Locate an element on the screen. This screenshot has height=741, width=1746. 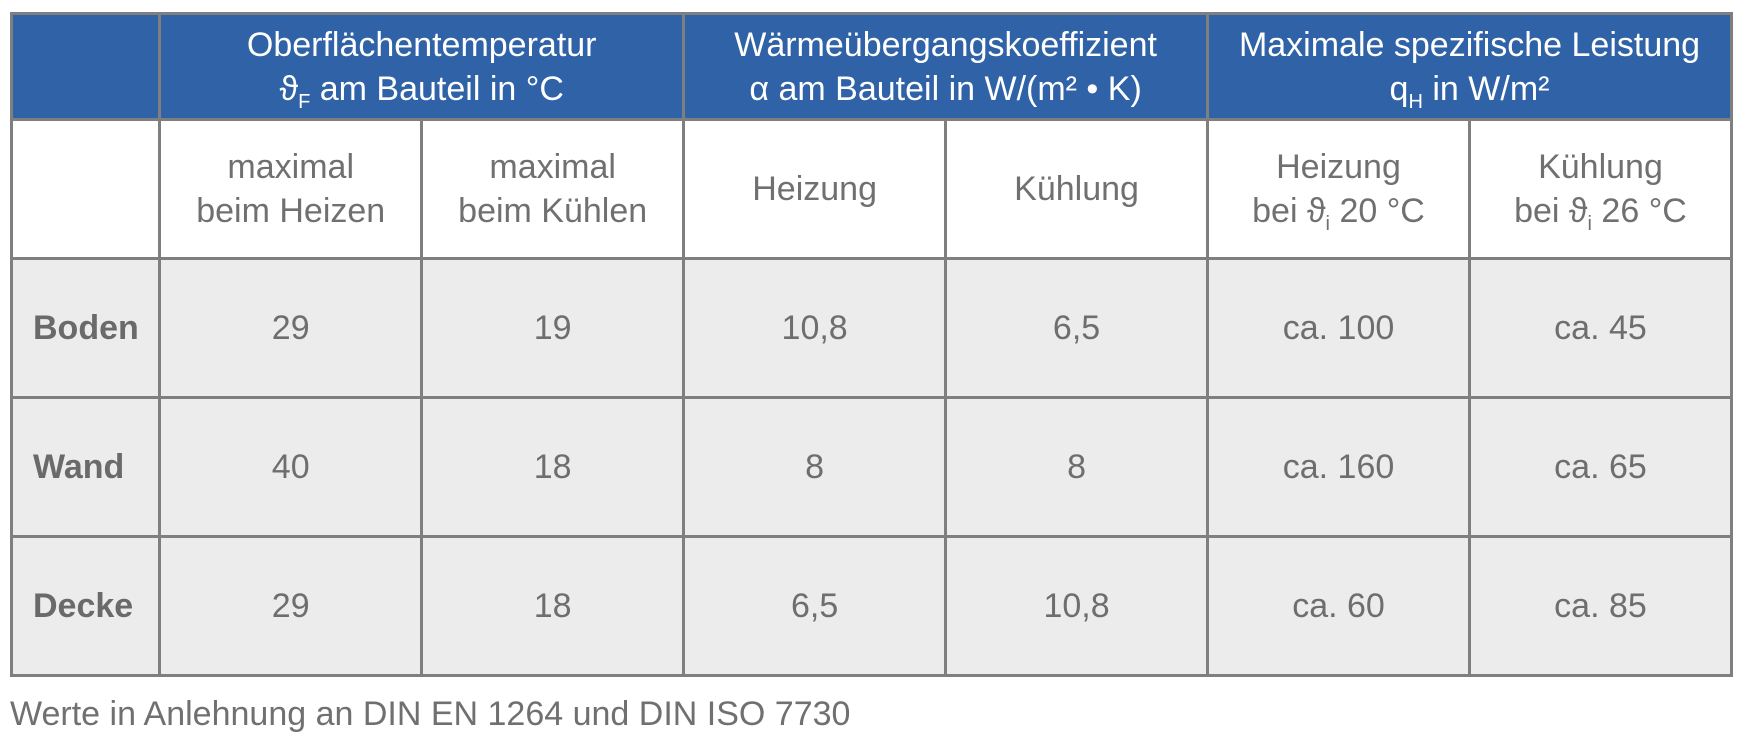
group-header-unit: in W/m² is located at coordinates (1486, 88).